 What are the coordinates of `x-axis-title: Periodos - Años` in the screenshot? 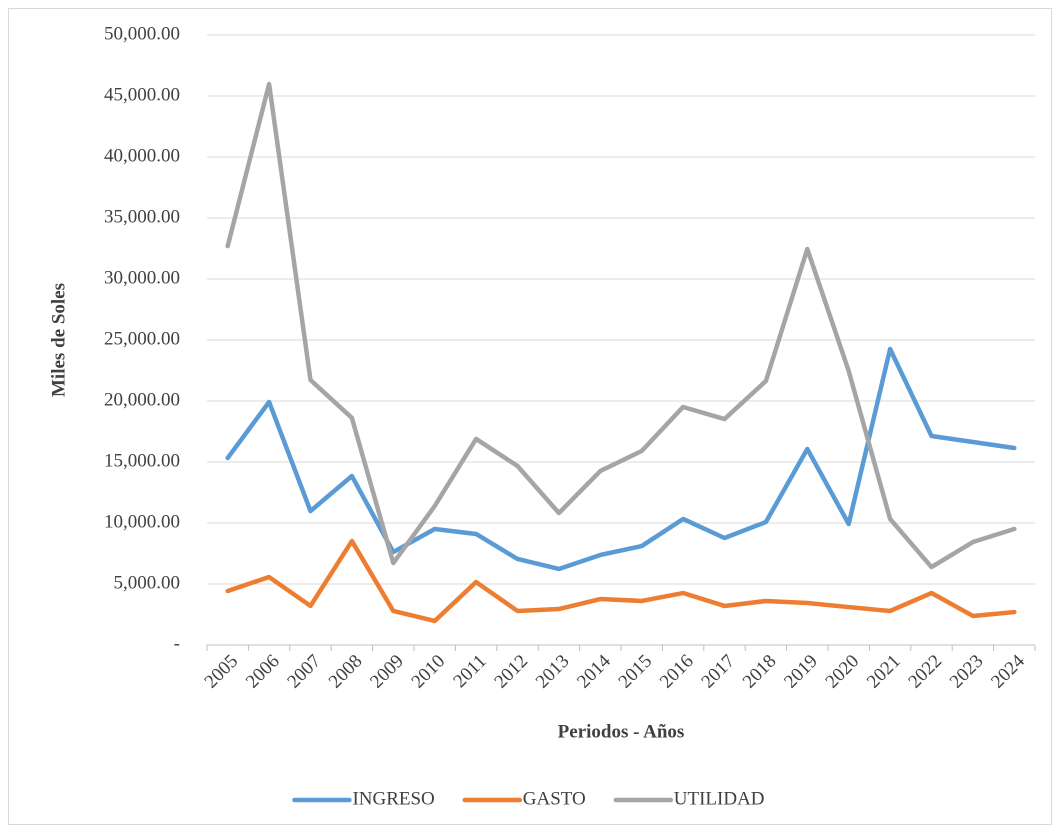 It's located at (621, 731).